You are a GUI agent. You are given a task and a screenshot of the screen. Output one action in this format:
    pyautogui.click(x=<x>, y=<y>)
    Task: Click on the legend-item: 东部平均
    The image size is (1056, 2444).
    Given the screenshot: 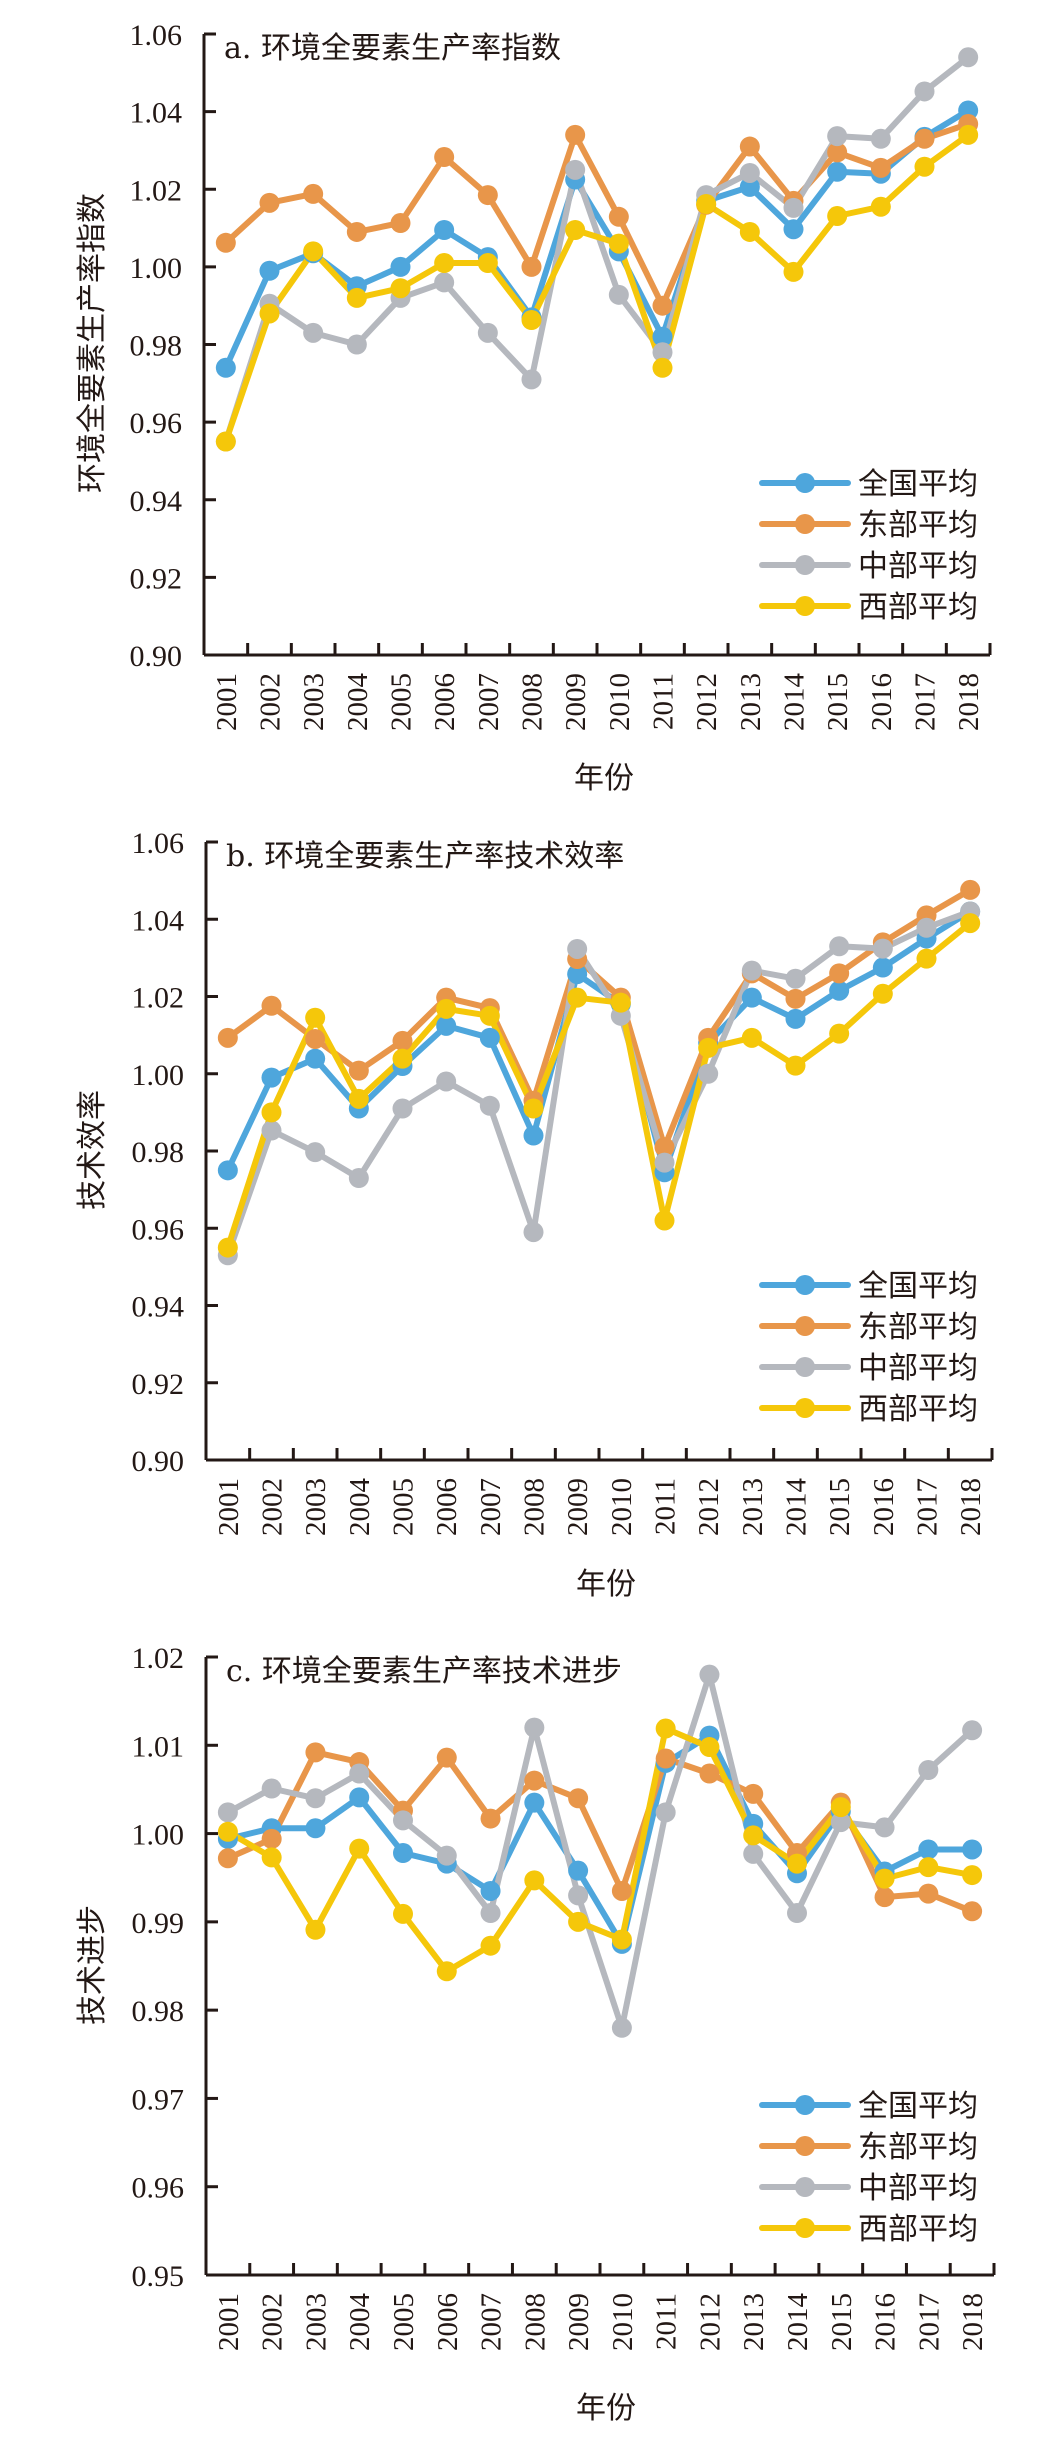 What is the action you would take?
    pyautogui.click(x=868, y=2147)
    